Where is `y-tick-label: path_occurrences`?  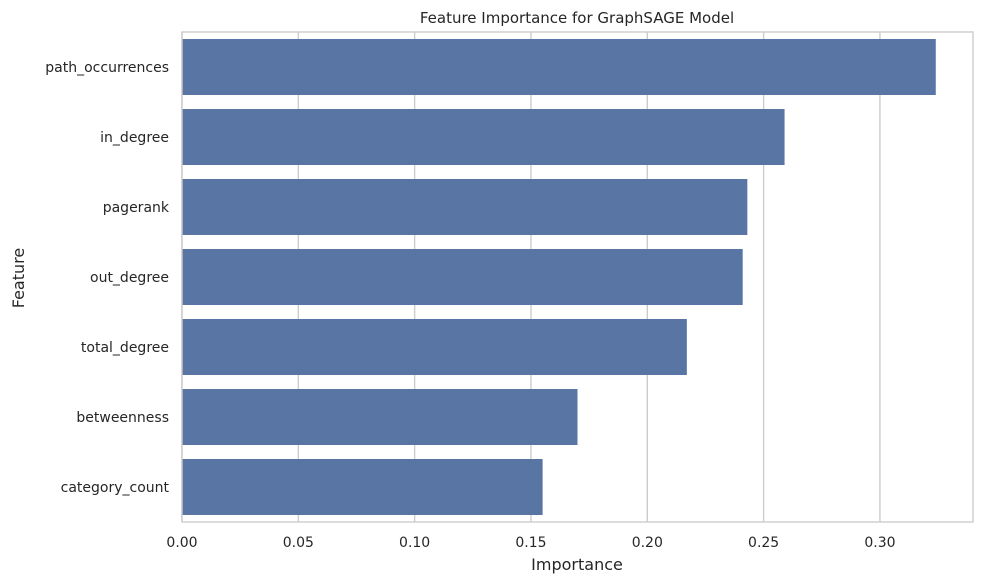 y-tick-label: path_occurrences is located at coordinates (107, 68).